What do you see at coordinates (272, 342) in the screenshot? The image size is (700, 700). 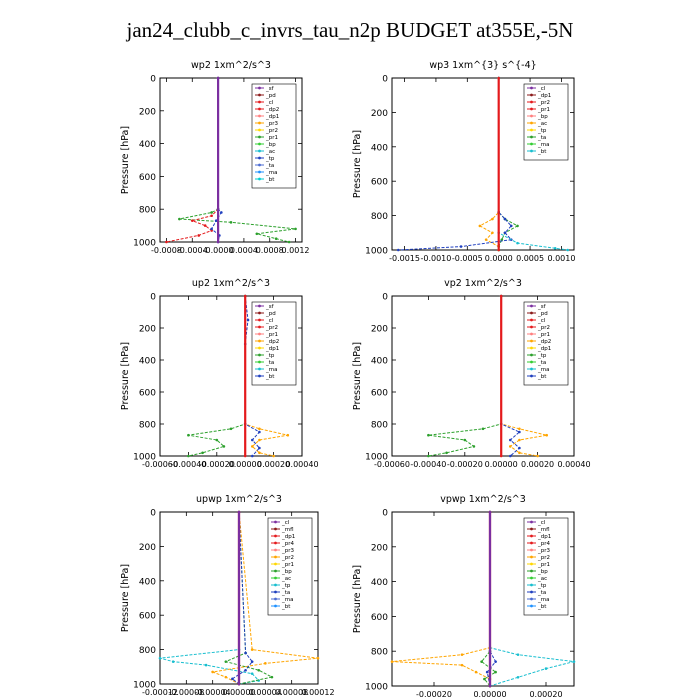 I see `legend-entry: _dp2` at bounding box center [272, 342].